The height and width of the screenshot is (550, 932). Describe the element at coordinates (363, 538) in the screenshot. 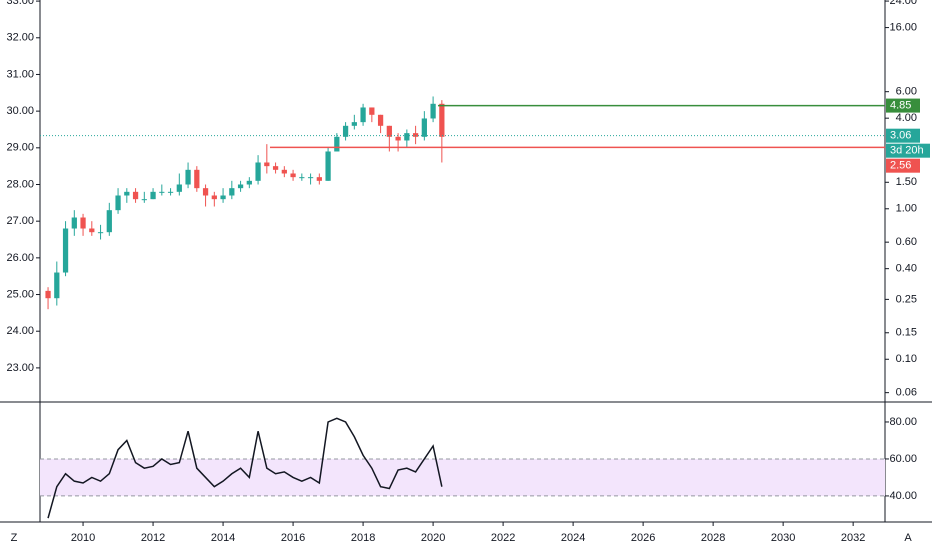

I see `x-tick-label: 2018` at that location.